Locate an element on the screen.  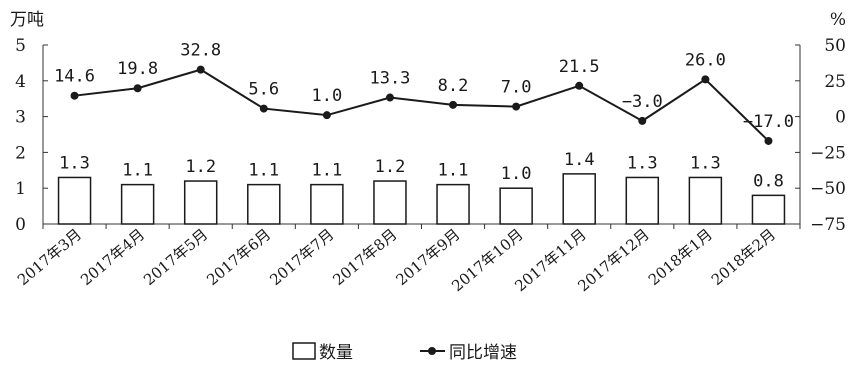
y-right-tick-label: 50 is located at coordinates (835, 46).